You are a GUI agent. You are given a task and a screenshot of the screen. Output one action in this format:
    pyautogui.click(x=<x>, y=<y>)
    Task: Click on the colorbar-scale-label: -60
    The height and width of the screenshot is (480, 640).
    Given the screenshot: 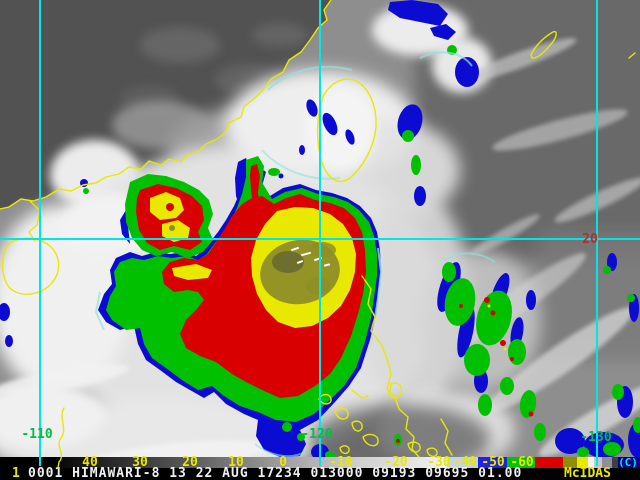 What is the action you would take?
    pyautogui.click(x=522, y=462)
    